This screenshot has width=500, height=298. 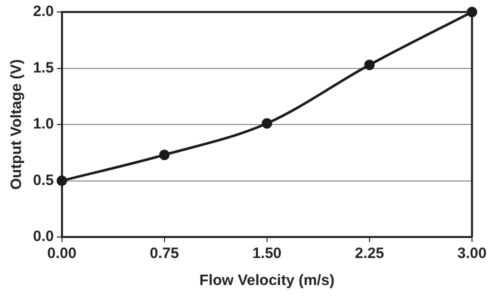 What do you see at coordinates (43, 180) in the screenshot?
I see `y-tick-label: 0.5` at bounding box center [43, 180].